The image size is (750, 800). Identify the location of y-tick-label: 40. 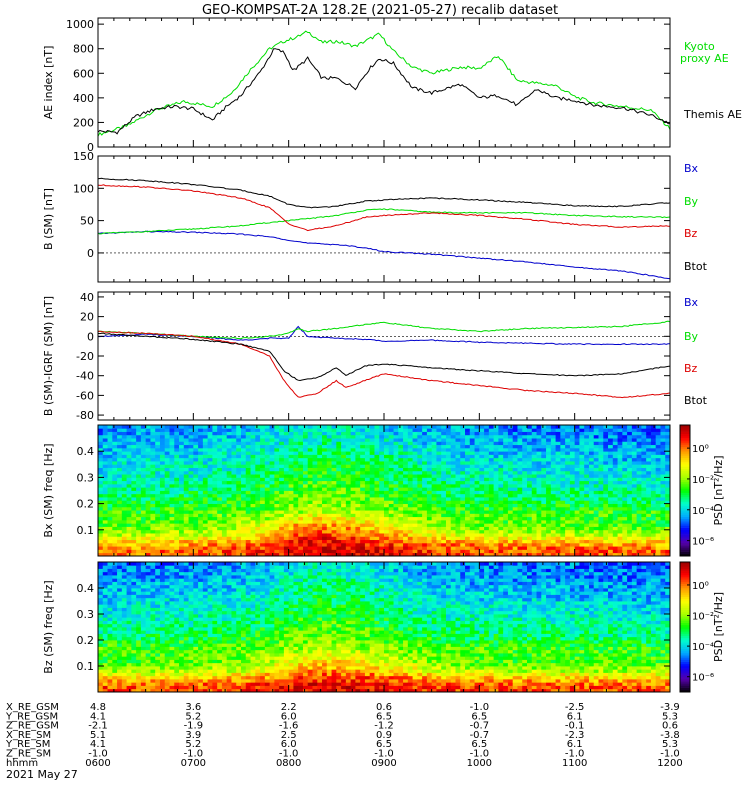
(87, 297).